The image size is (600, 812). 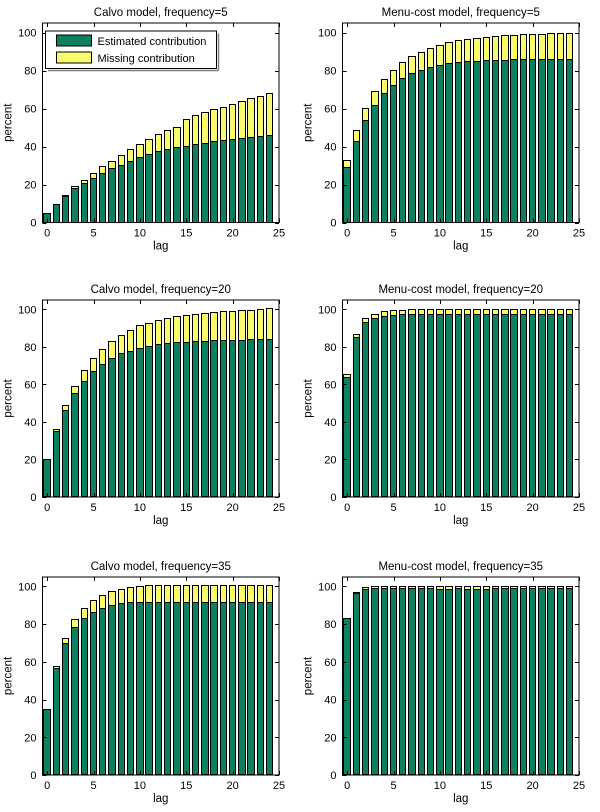 What do you see at coordinates (309, 675) in the screenshot?
I see `y-axis-label: percent` at bounding box center [309, 675].